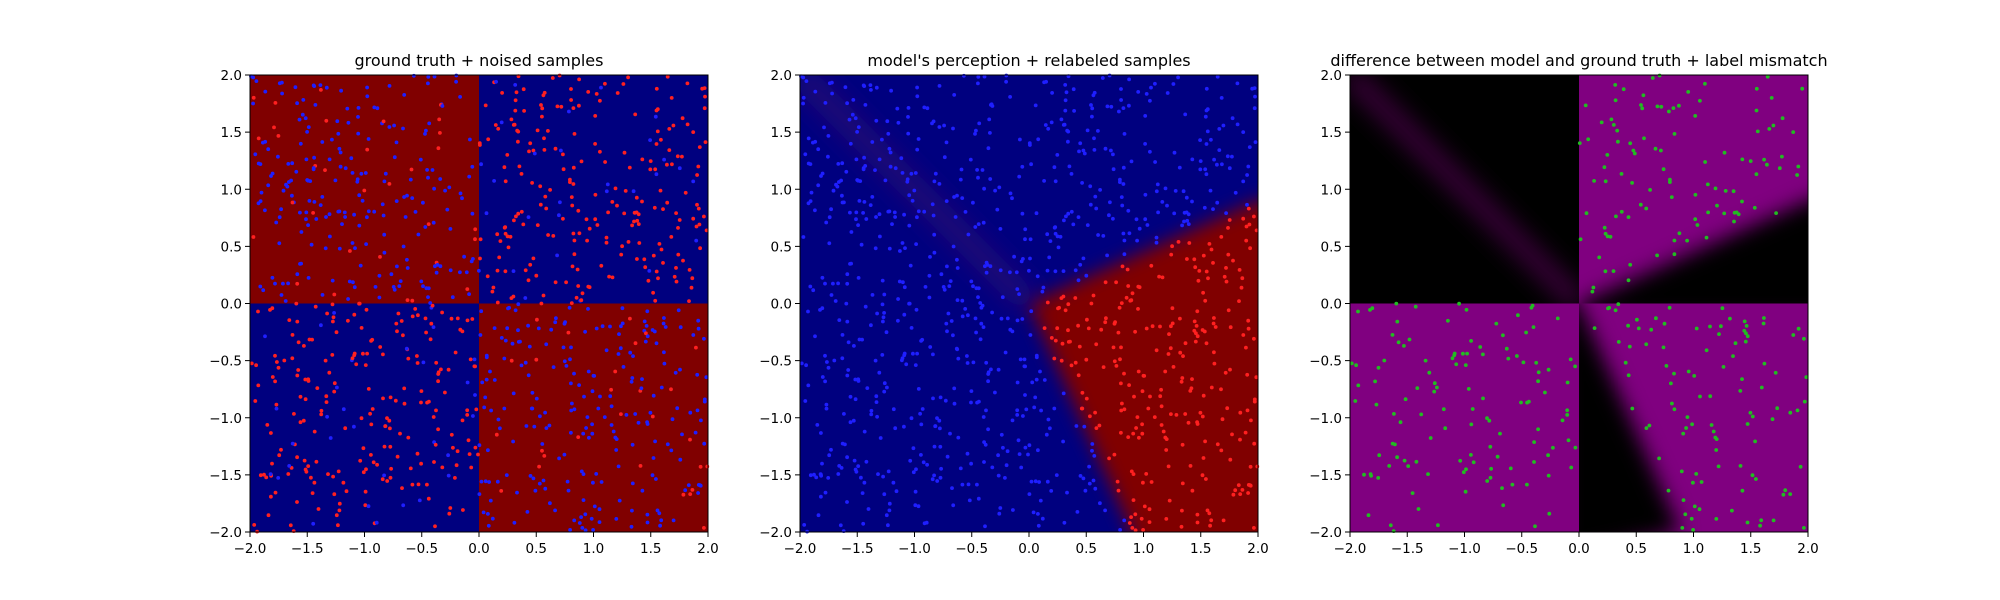 The width and height of the screenshot is (2000, 600). Describe the element at coordinates (1578, 549) in the screenshot. I see `x-tick-label: 0.0` at that location.